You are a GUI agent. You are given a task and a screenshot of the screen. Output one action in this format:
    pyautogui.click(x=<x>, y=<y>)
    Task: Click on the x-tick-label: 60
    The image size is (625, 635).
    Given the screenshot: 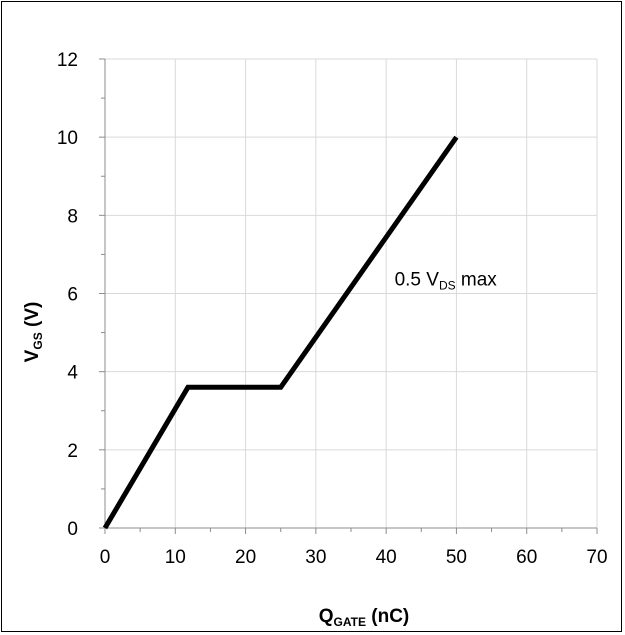 What is the action you would take?
    pyautogui.click(x=526, y=557)
    